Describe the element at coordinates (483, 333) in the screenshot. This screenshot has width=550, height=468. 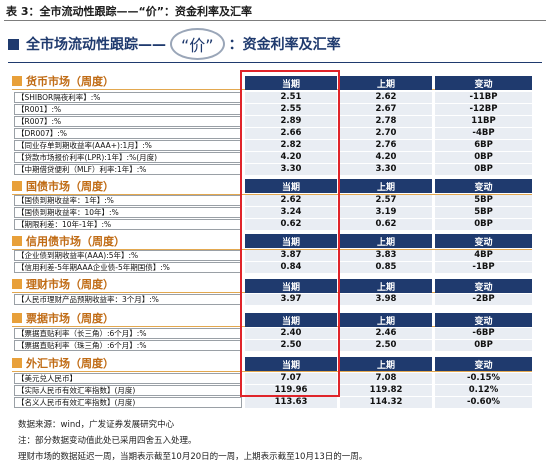
I see `value-change: -6BP` at that location.